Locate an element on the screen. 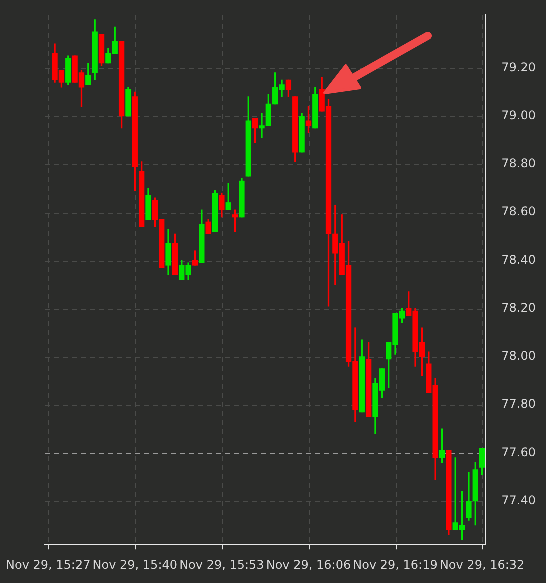  y-tick-label: 78.00 is located at coordinates (519, 356).